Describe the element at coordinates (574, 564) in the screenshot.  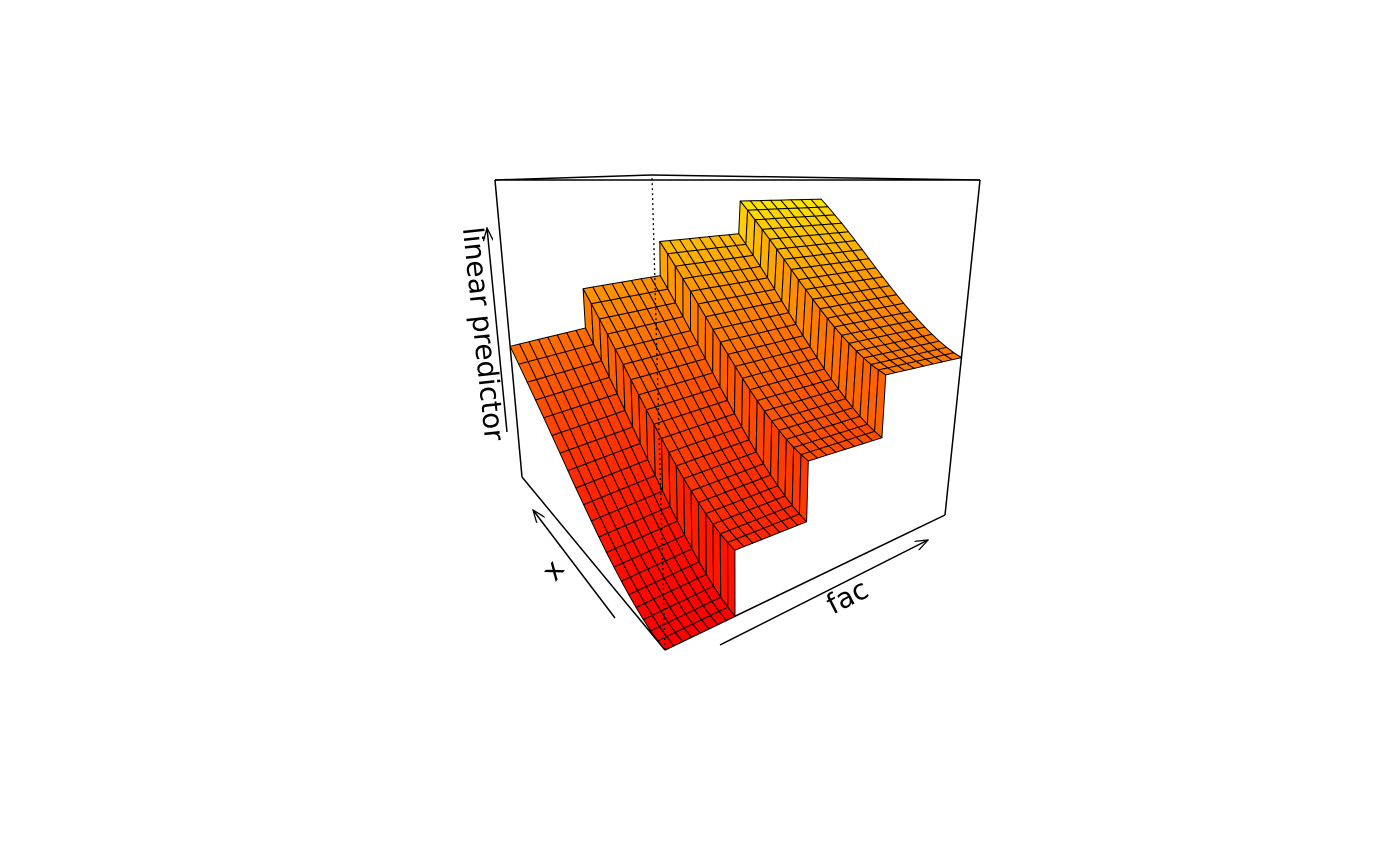
I see `x-axis-arrow` at that location.